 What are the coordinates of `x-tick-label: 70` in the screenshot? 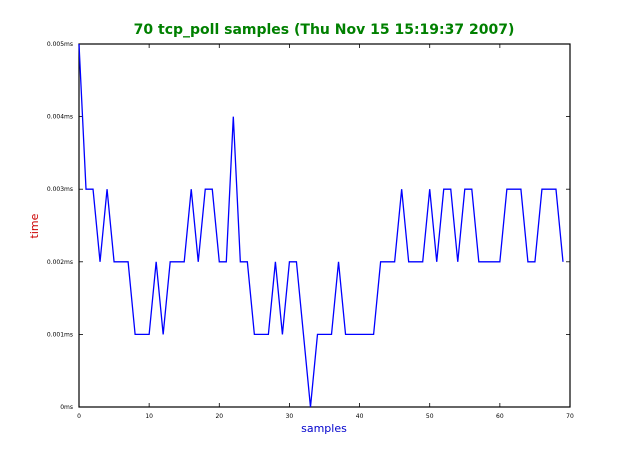 It's located at (570, 416).